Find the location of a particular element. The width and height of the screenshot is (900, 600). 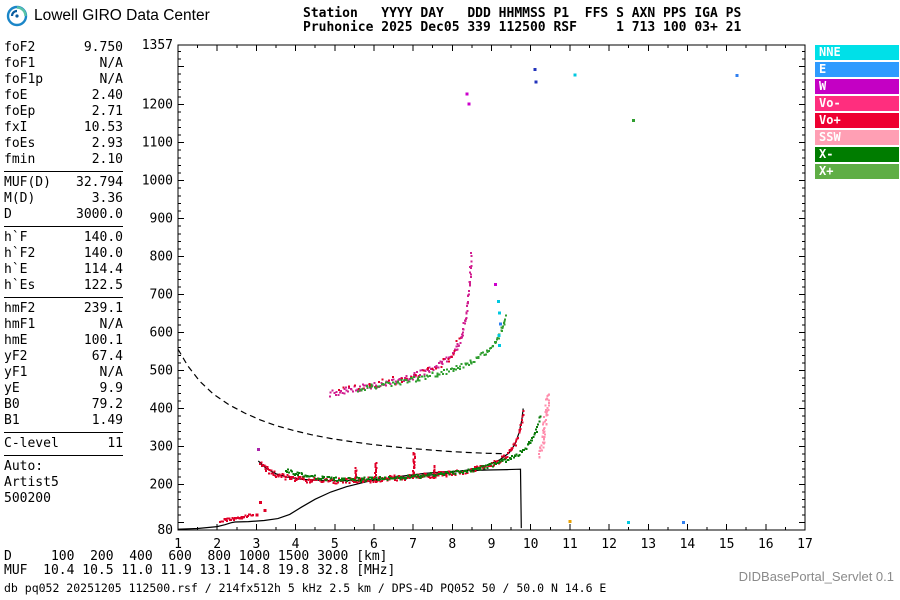

svg-text: 12 is located at coordinates (609, 544).